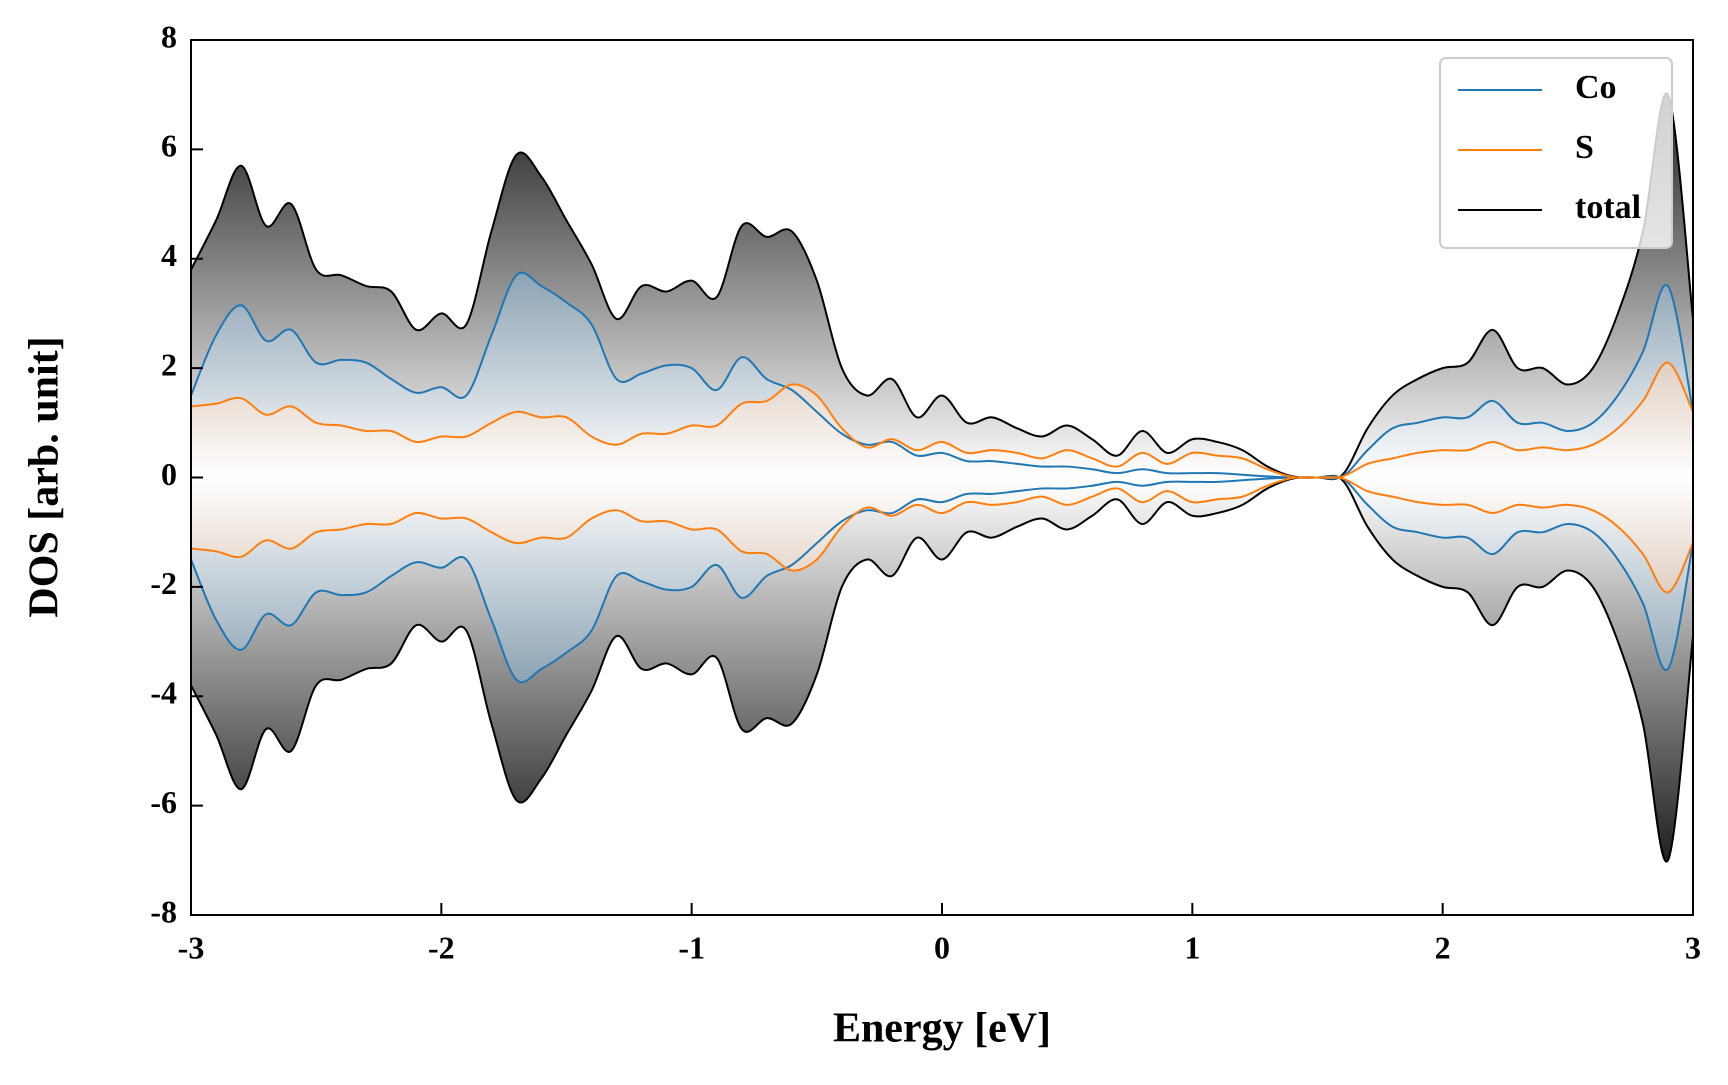 Image resolution: width=1728 pixels, height=1085 pixels. I want to click on x-tick-label: -2, so click(441, 947).